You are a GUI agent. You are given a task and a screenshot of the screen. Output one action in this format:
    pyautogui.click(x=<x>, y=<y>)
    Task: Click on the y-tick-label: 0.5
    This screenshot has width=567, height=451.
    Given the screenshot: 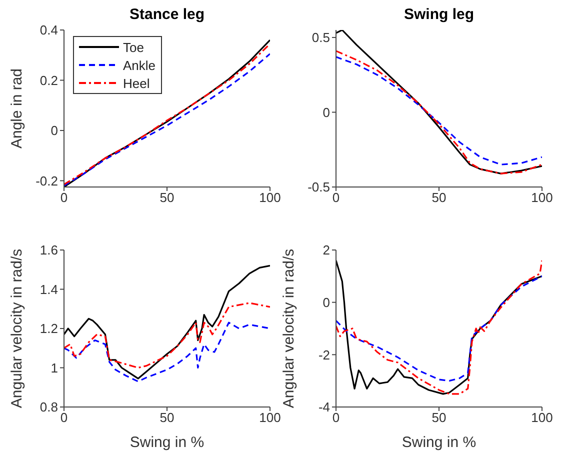 What is the action you would take?
    pyautogui.click(x=321, y=38)
    